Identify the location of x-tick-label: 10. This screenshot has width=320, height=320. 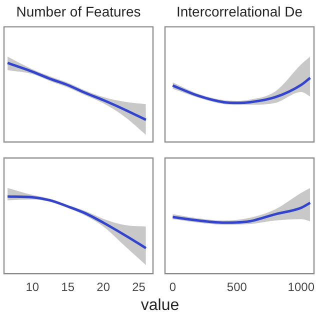
(33, 287).